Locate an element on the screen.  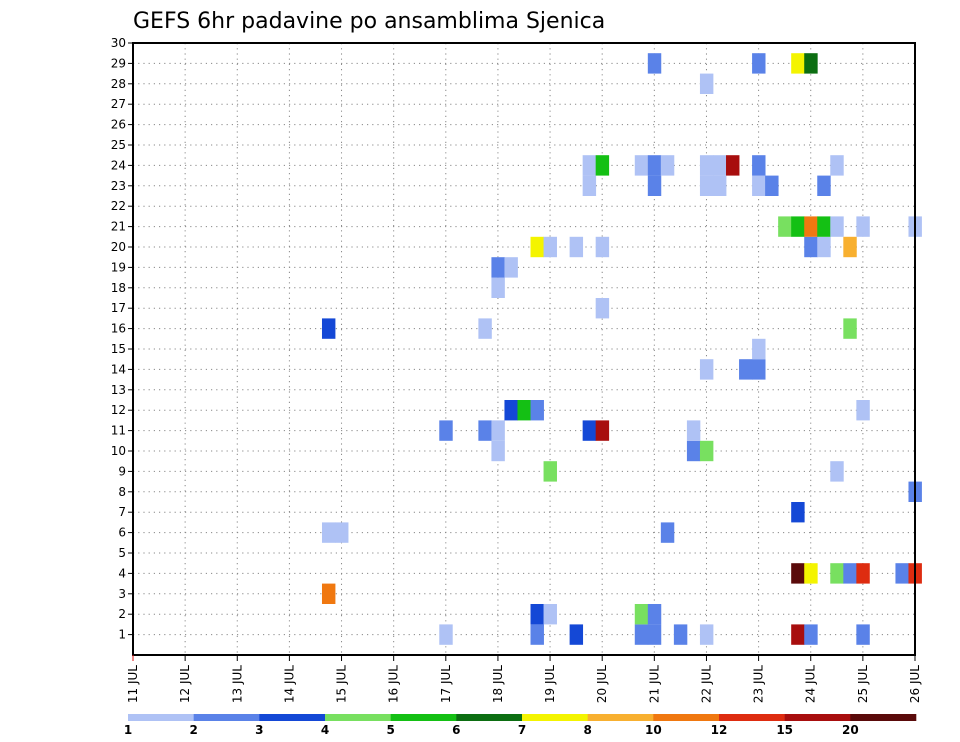
y-tick-label: 30 is located at coordinates (118, 43).